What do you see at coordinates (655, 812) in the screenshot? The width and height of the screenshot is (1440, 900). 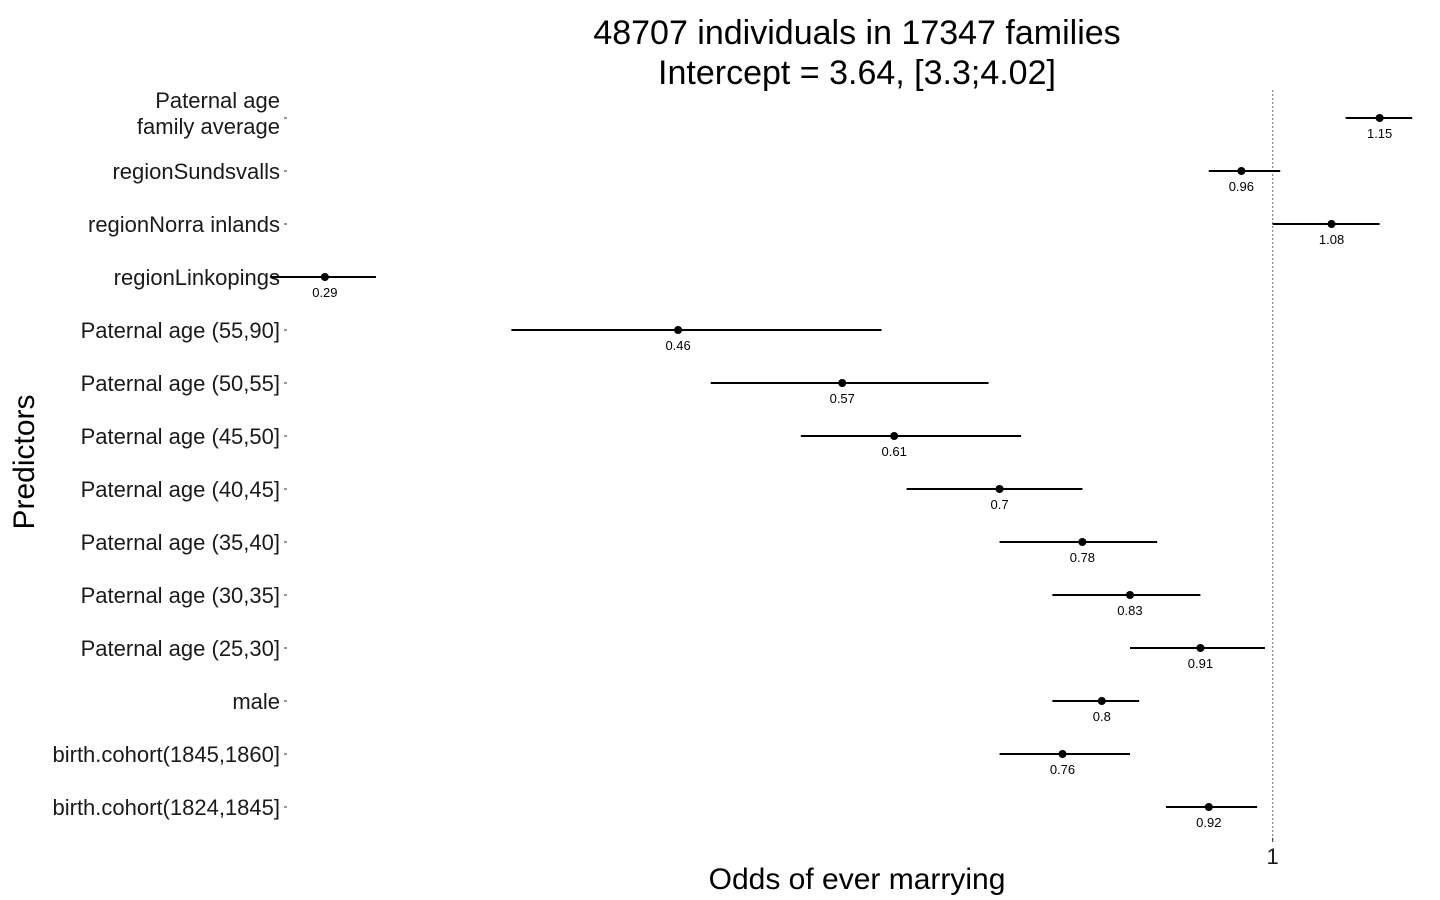 I see `predictor-row: birth.cohort(1824,1845] 0.92` at bounding box center [655, 812].